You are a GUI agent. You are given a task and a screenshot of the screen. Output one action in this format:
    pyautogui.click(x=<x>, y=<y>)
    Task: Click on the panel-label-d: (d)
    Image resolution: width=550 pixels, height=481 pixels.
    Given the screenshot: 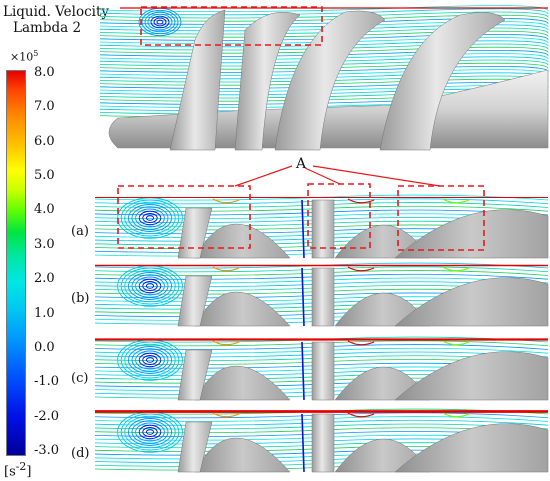 What is the action you would take?
    pyautogui.click(x=80, y=453)
    